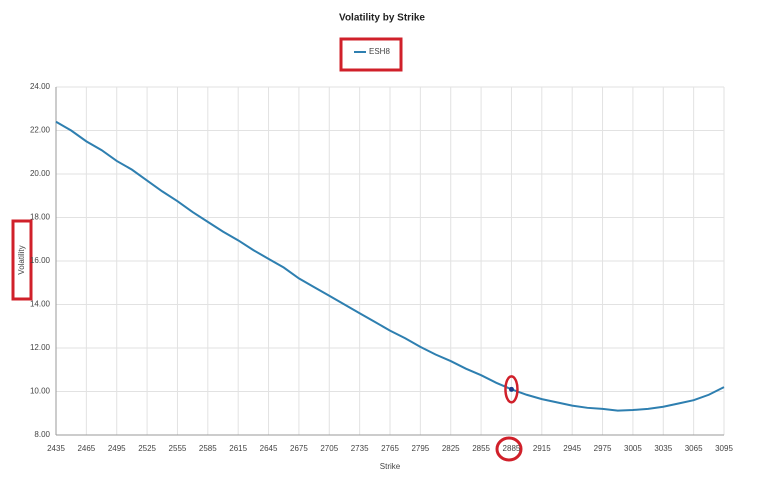 Image resolution: width=764 pixels, height=486 pixels. Describe the element at coordinates (542, 448) in the screenshot. I see `x-tick-label: 2915` at that location.